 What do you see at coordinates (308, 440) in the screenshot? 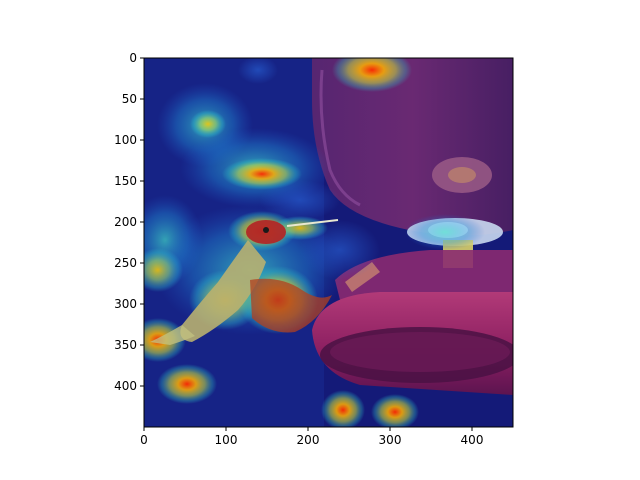
I see `x-tick-label: 200` at bounding box center [308, 440].